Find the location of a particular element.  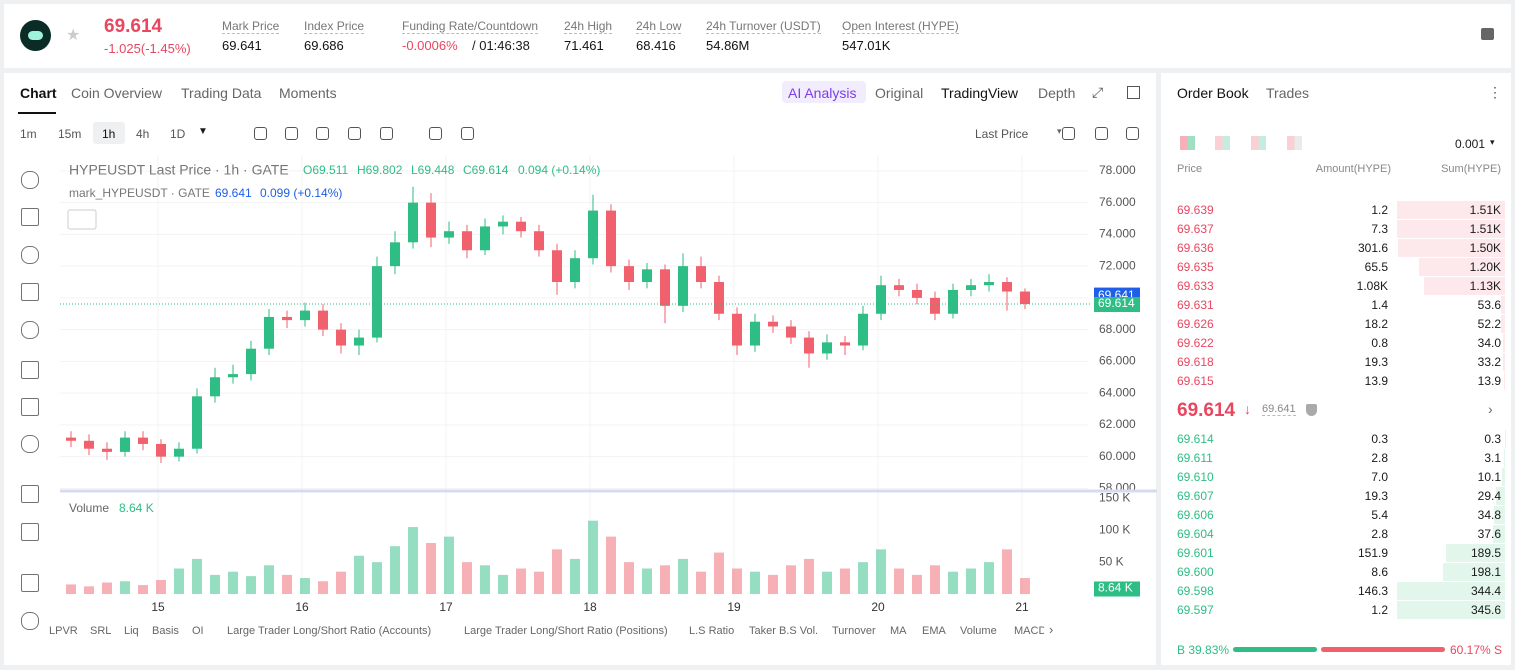

interval-button: 1m is located at coordinates (28, 134).